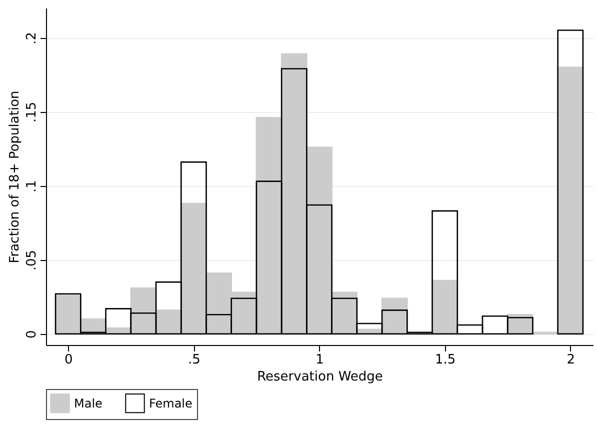 This screenshot has height=424, width=597. Describe the element at coordinates (88, 403) in the screenshot. I see `legend-label: Male` at that location.